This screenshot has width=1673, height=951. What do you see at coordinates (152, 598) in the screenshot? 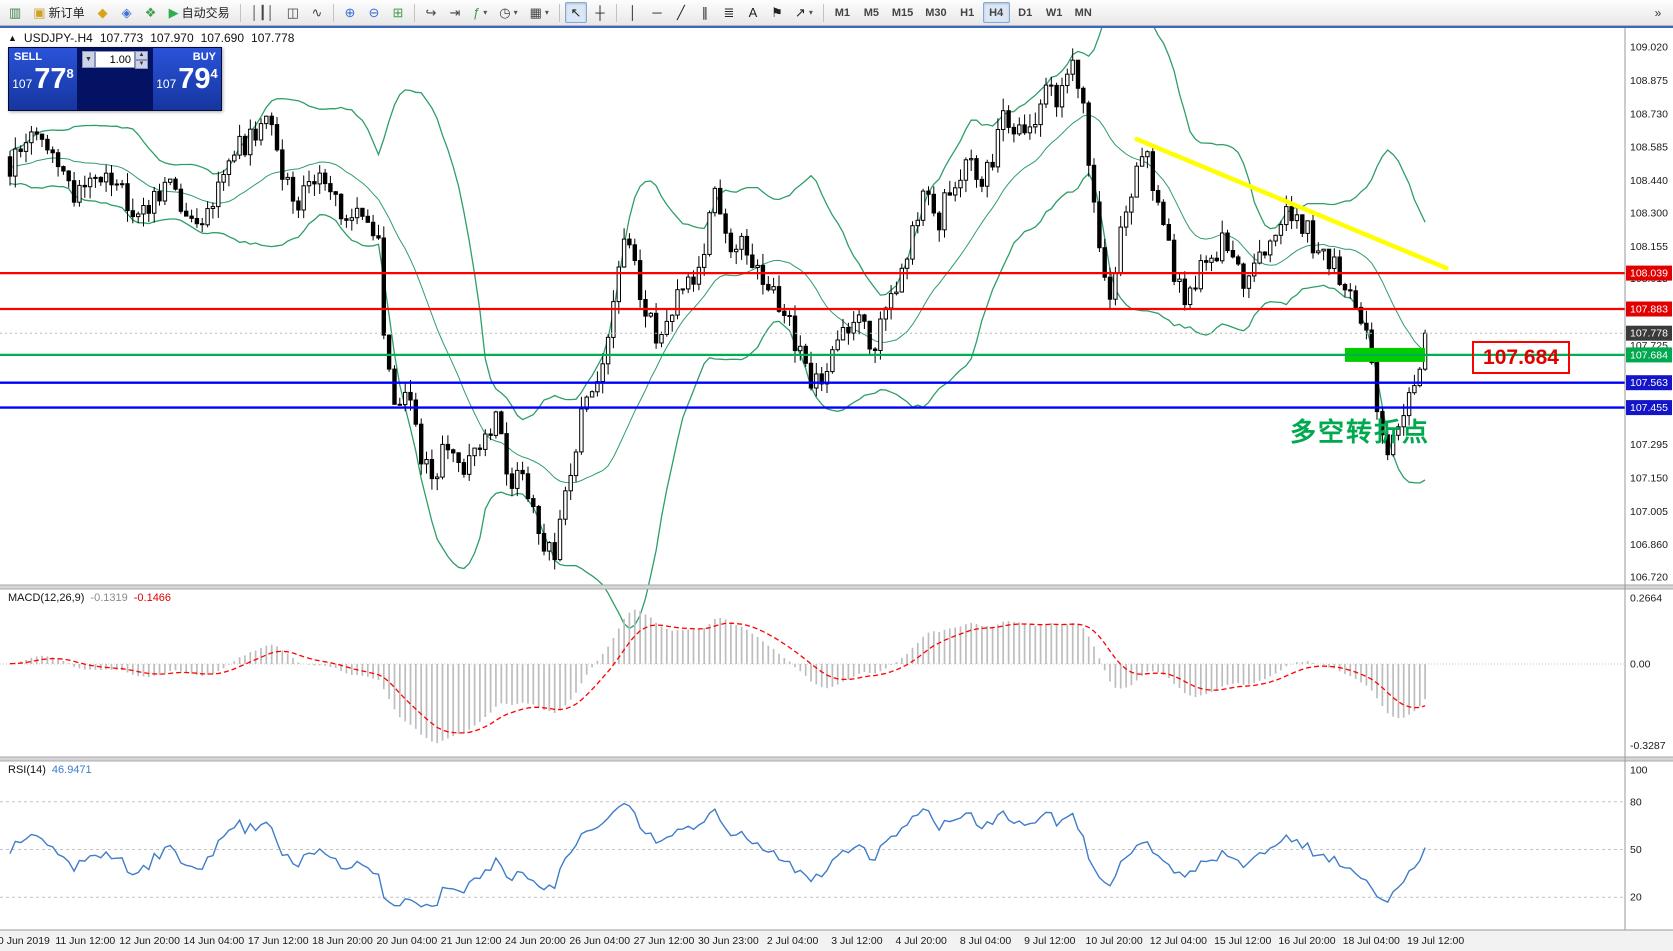
I see `macd-signal-value: -0.1466` at bounding box center [152, 598].